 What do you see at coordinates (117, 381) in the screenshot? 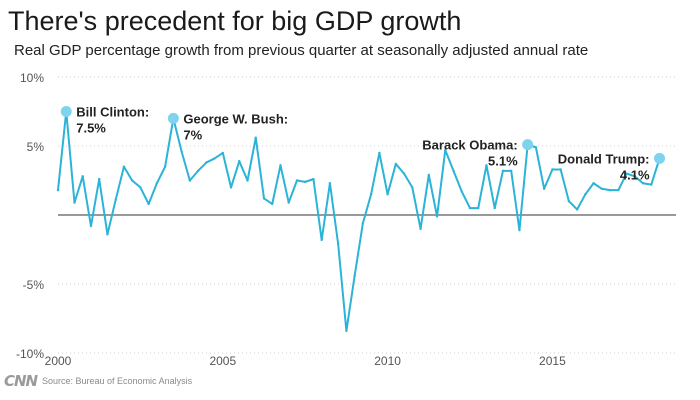
I see `source-note: Source: Bureau of Economic Analysis` at bounding box center [117, 381].